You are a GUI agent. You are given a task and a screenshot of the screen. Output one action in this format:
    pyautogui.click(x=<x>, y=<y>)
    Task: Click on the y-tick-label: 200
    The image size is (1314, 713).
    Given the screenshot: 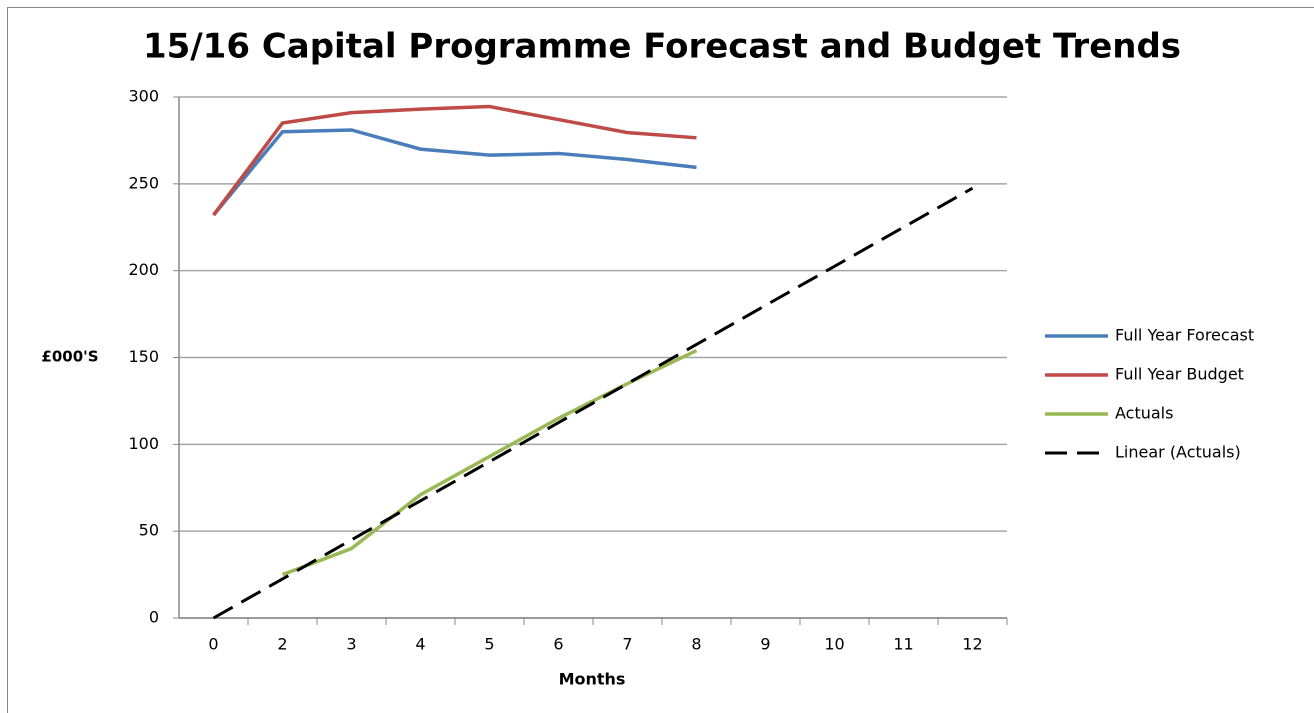 What is the action you would take?
    pyautogui.click(x=143, y=269)
    